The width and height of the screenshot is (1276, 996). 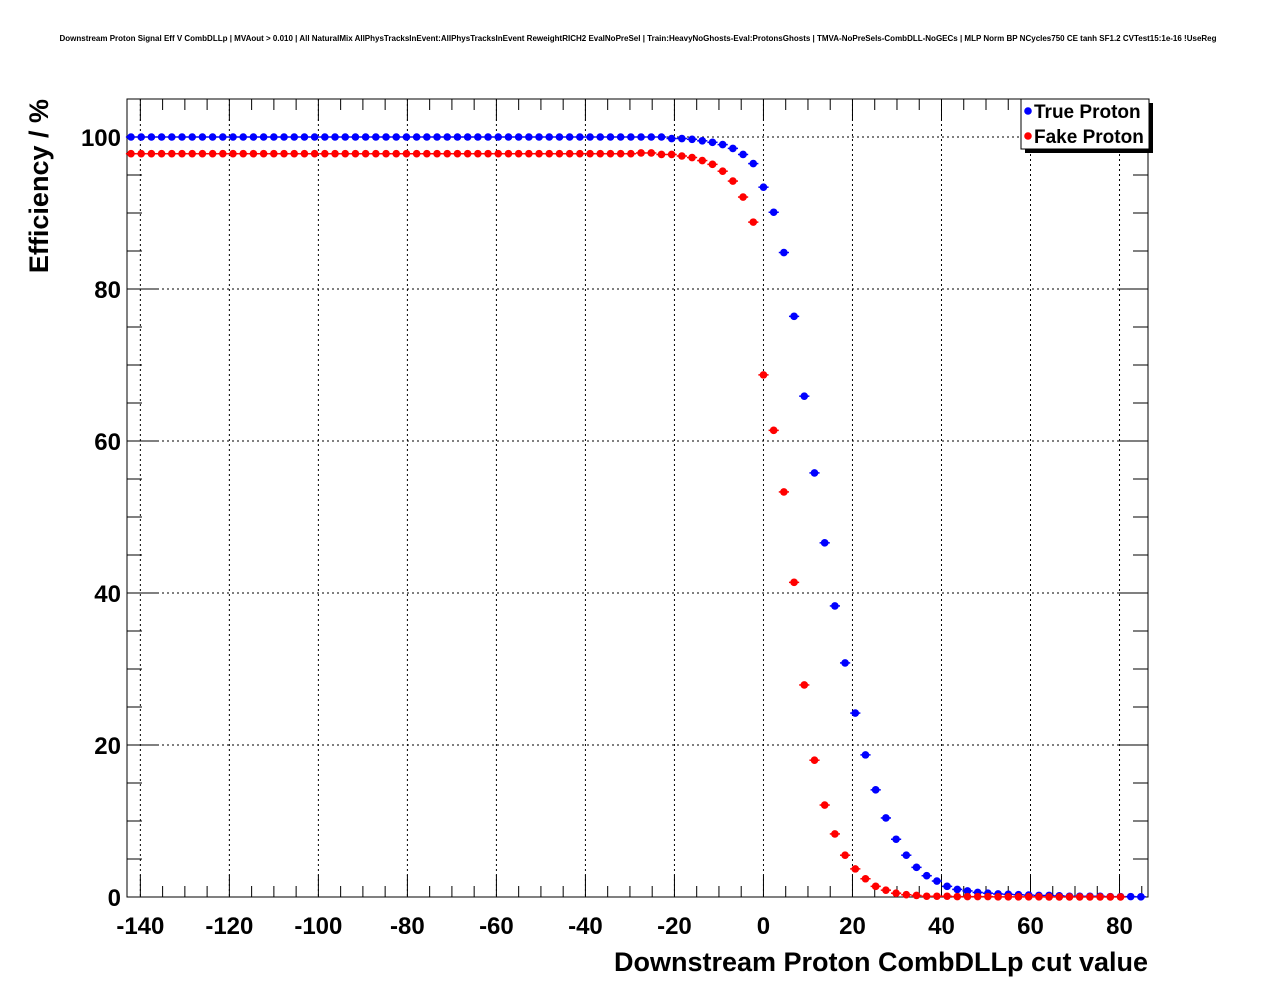 What do you see at coordinates (1089, 137) in the screenshot?
I see `legend-label: Fake Proton` at bounding box center [1089, 137].